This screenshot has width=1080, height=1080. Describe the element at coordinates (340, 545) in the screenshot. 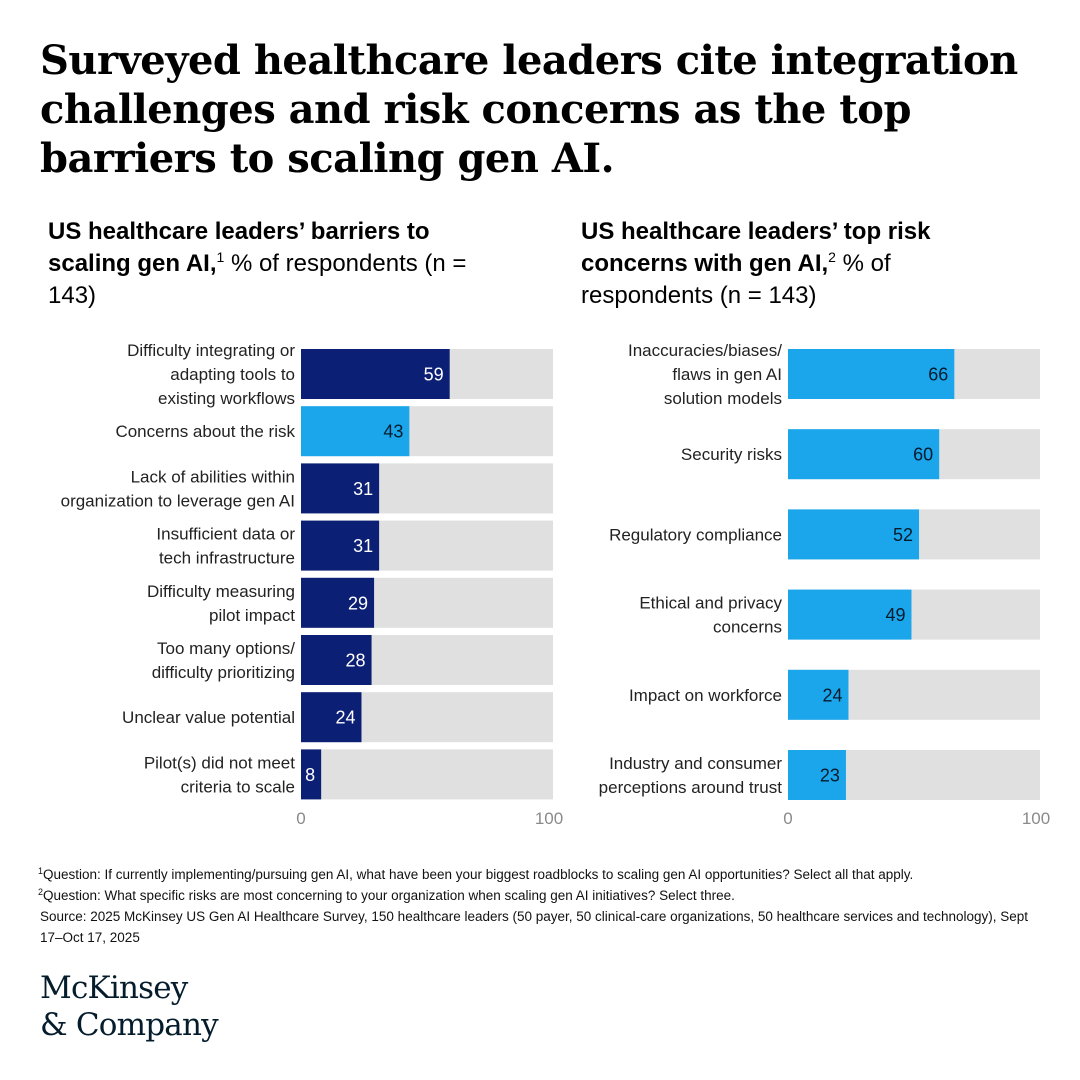

I see `barriers-4-bar` at that location.